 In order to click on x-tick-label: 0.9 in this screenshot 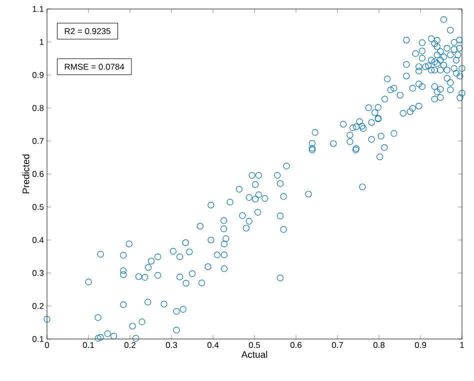, I will do `click(420, 345)`.